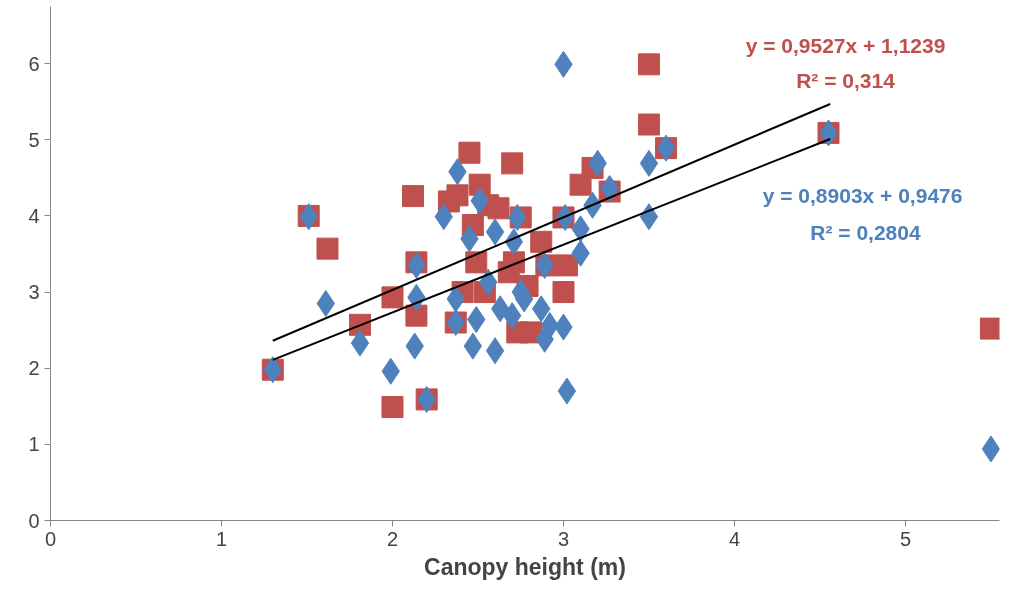 The height and width of the screenshot is (606, 1009). What do you see at coordinates (525, 566) in the screenshot?
I see `x-axis-title: Canopy height (m)` at bounding box center [525, 566].